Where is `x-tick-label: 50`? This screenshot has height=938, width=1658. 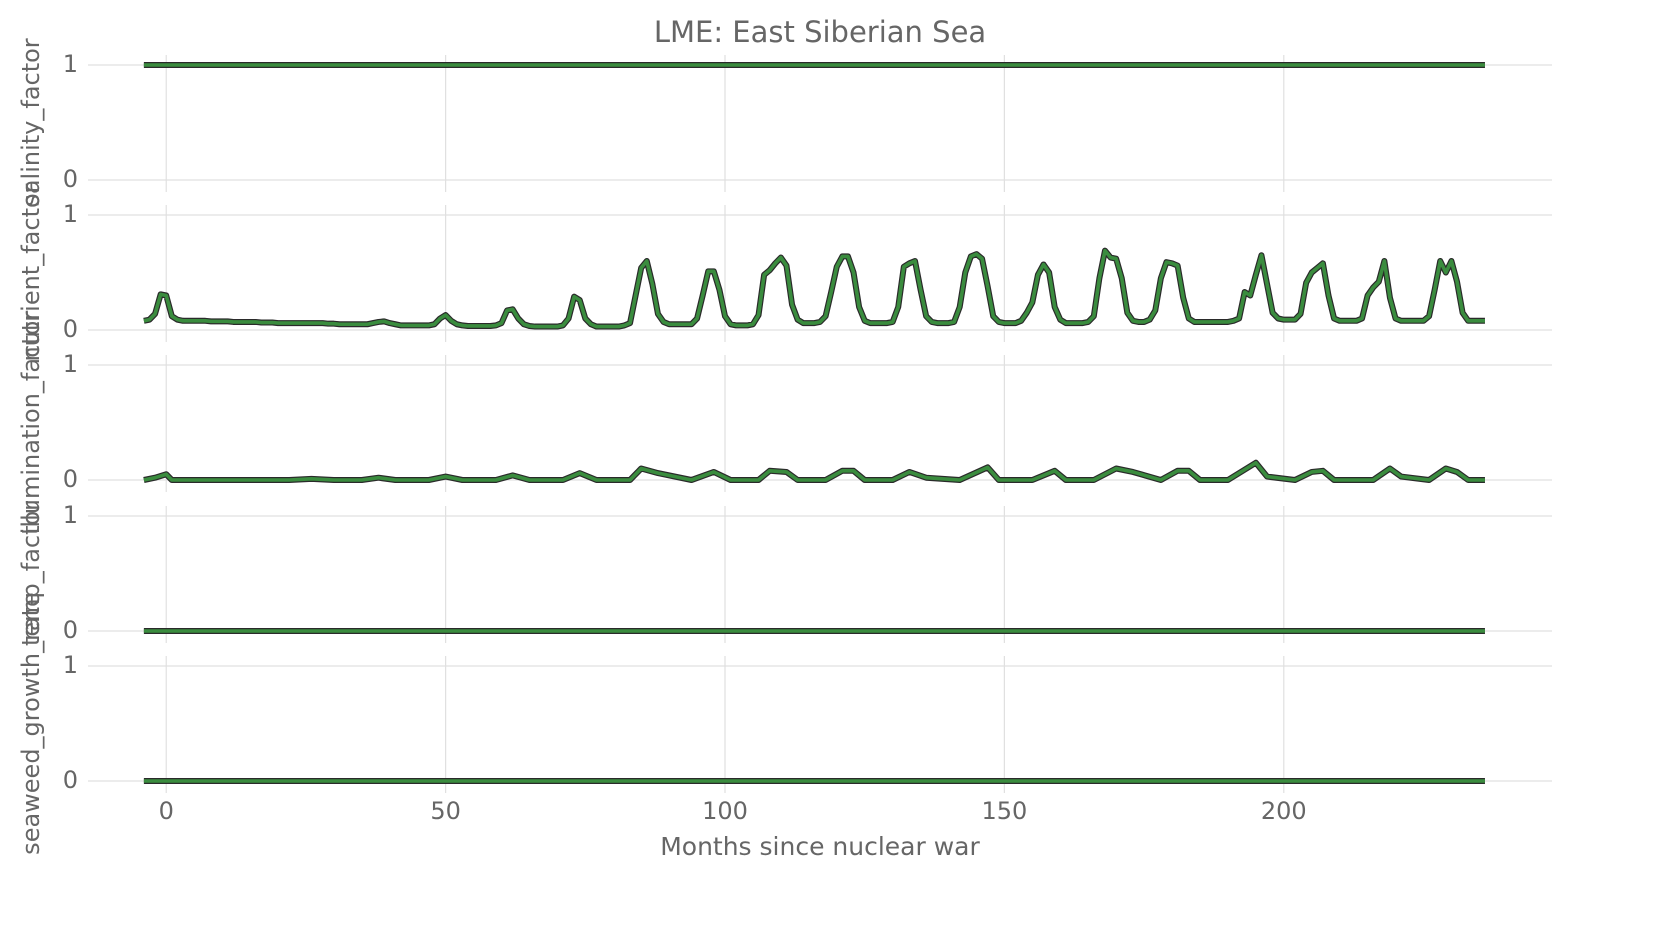 x-tick-label: 50 is located at coordinates (445, 811).